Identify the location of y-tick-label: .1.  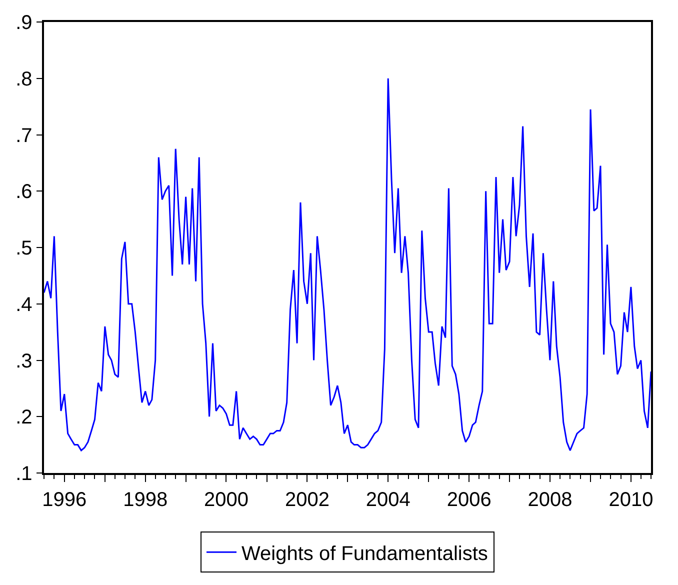
(24, 474).